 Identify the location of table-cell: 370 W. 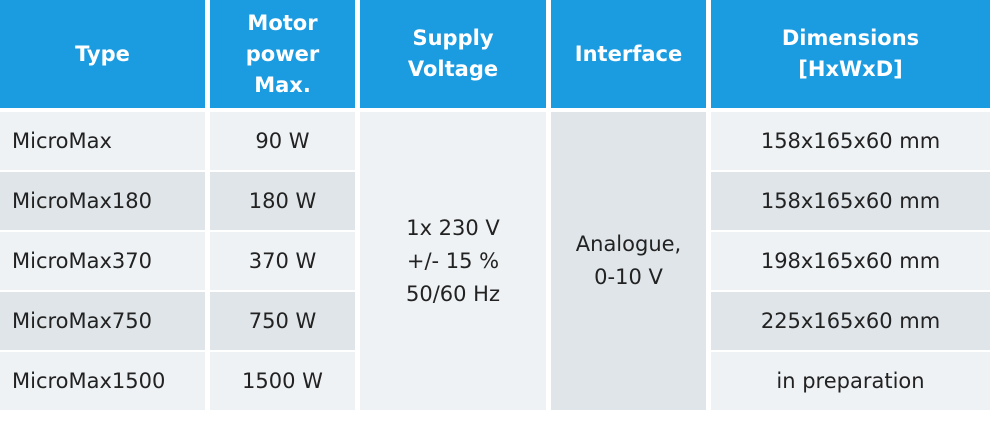
(282, 261).